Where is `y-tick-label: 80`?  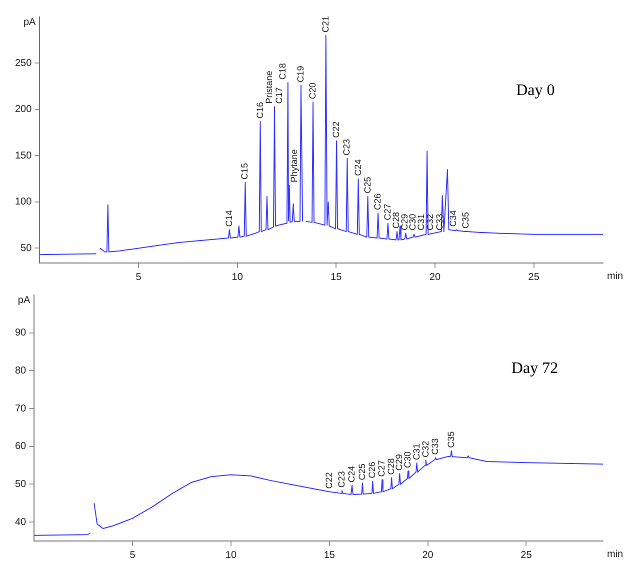 y-tick-label: 80 is located at coordinates (21, 370).